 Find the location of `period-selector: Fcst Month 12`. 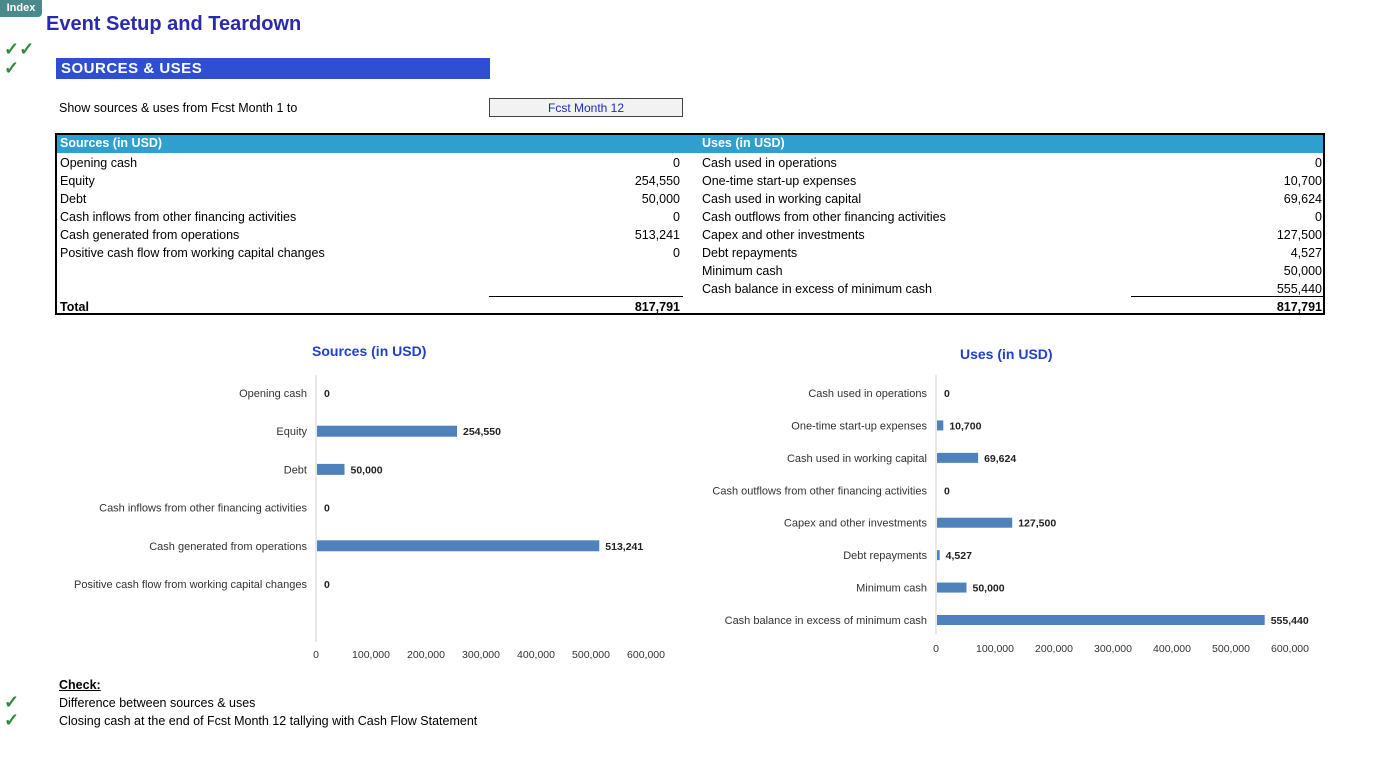

period-selector: Fcst Month 12 is located at coordinates (586, 107).